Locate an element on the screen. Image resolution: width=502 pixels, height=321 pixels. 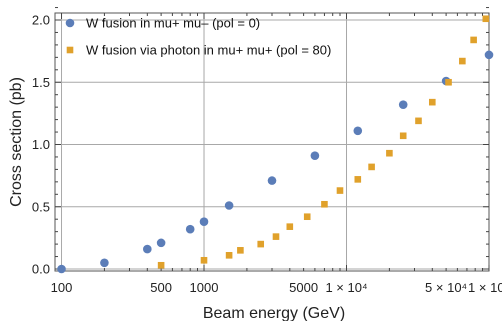
x-axis-title: Beam energy (GeV) is located at coordinates (274, 313).